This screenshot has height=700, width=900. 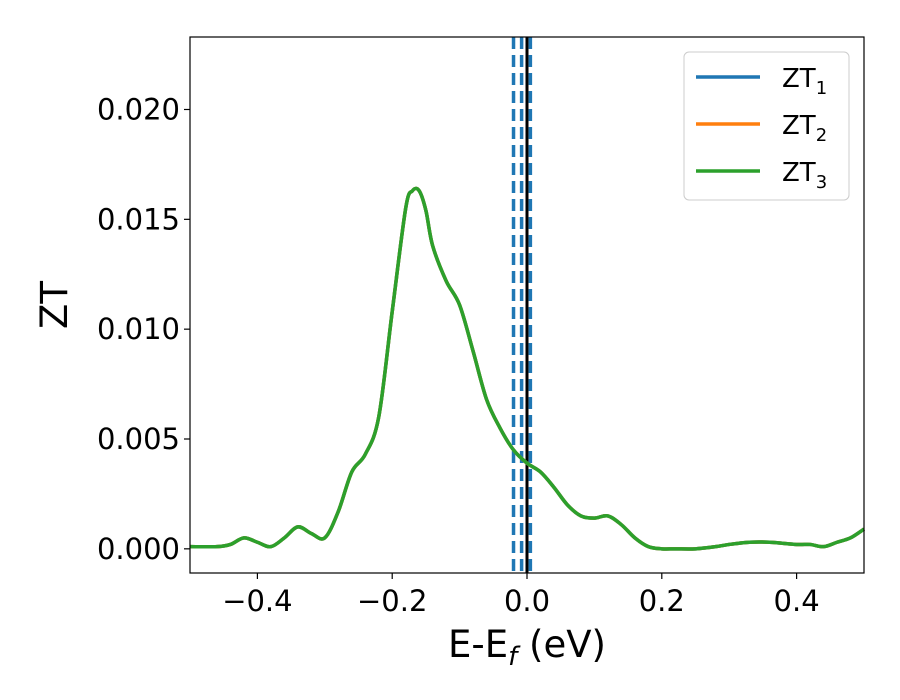 I want to click on legend-label-subscript: 3, so click(x=821, y=182).